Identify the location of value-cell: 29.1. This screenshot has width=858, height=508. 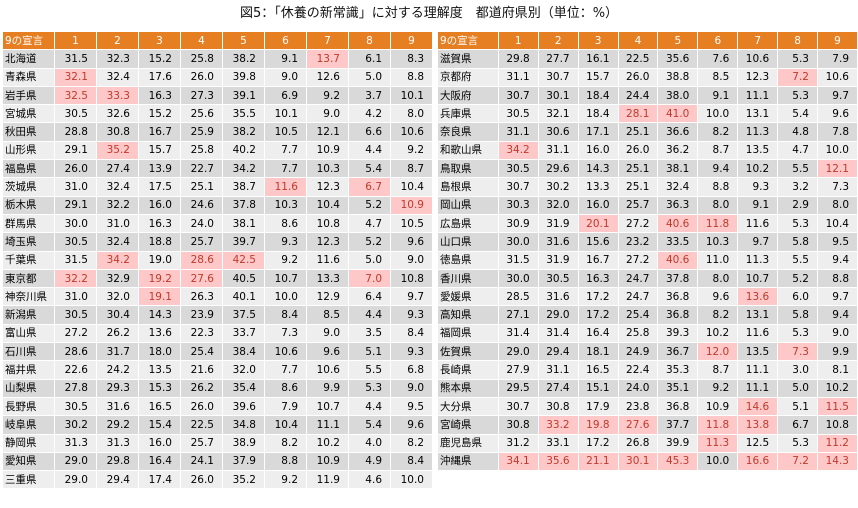
(75, 150).